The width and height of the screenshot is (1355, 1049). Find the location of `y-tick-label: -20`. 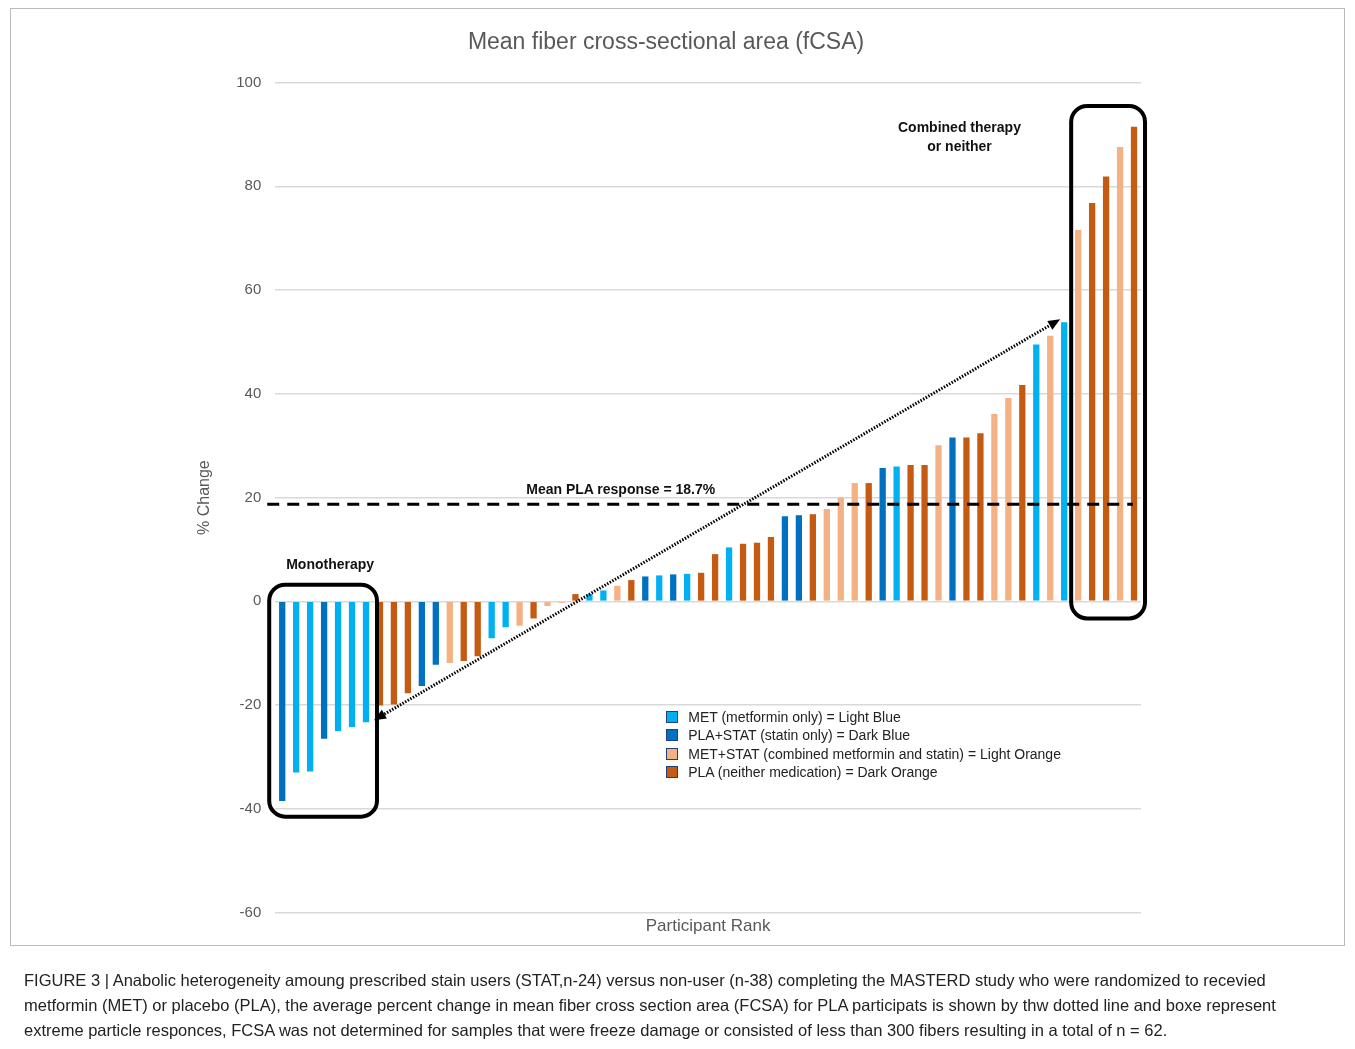

y-tick-label: -20 is located at coordinates (250, 704).